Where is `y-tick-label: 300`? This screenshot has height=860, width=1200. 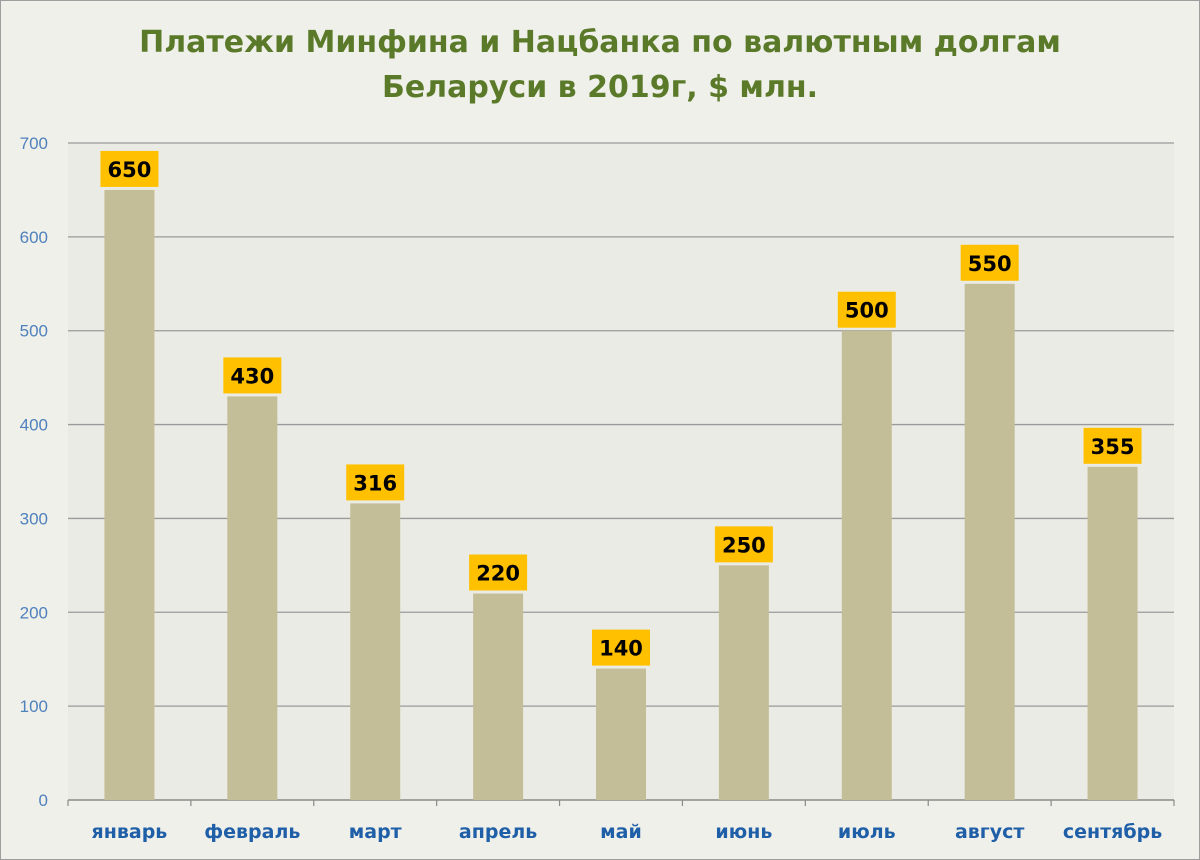 y-tick-label: 300 is located at coordinates (34, 518).